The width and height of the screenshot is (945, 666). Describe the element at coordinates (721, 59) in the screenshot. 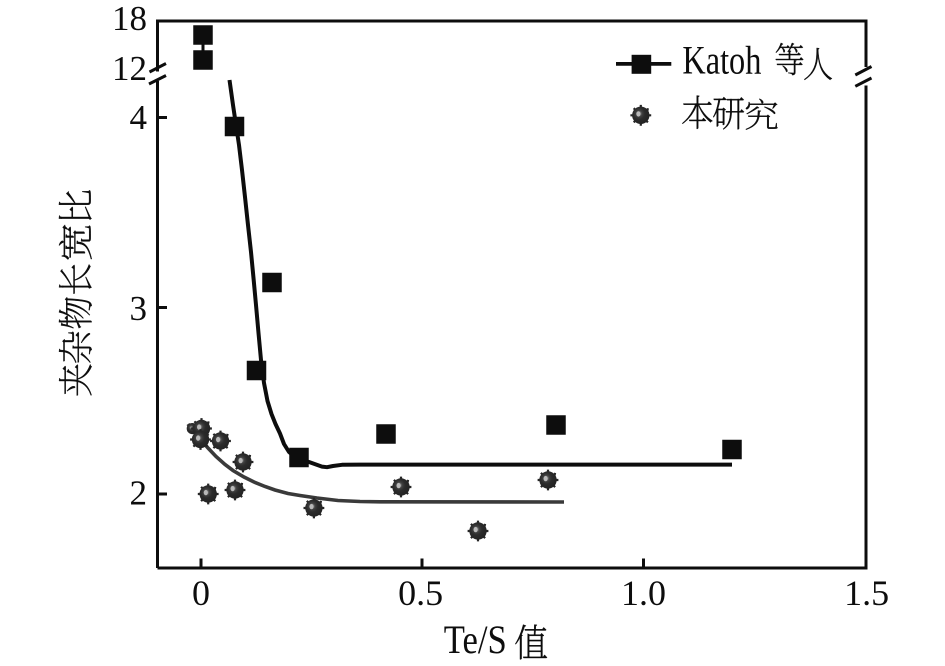

I see `svg-text: Katoh` at that location.